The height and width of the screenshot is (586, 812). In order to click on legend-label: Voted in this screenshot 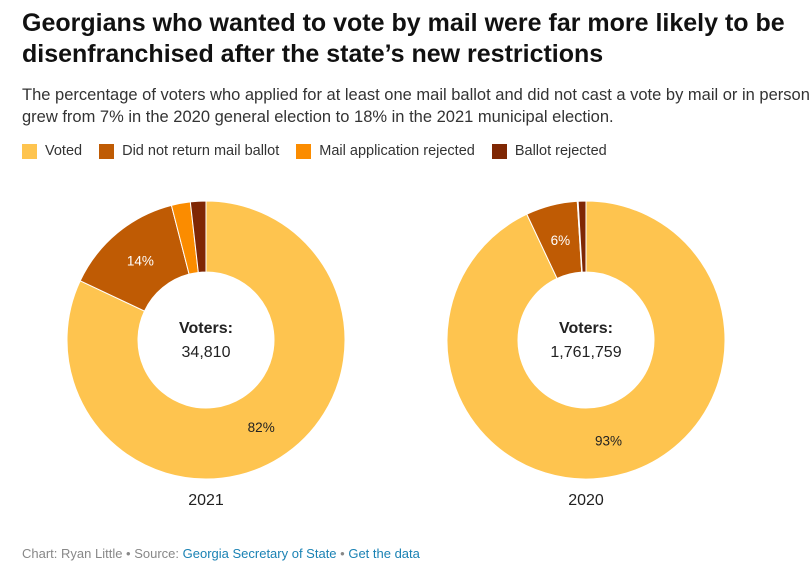, I will do `click(64, 151)`.